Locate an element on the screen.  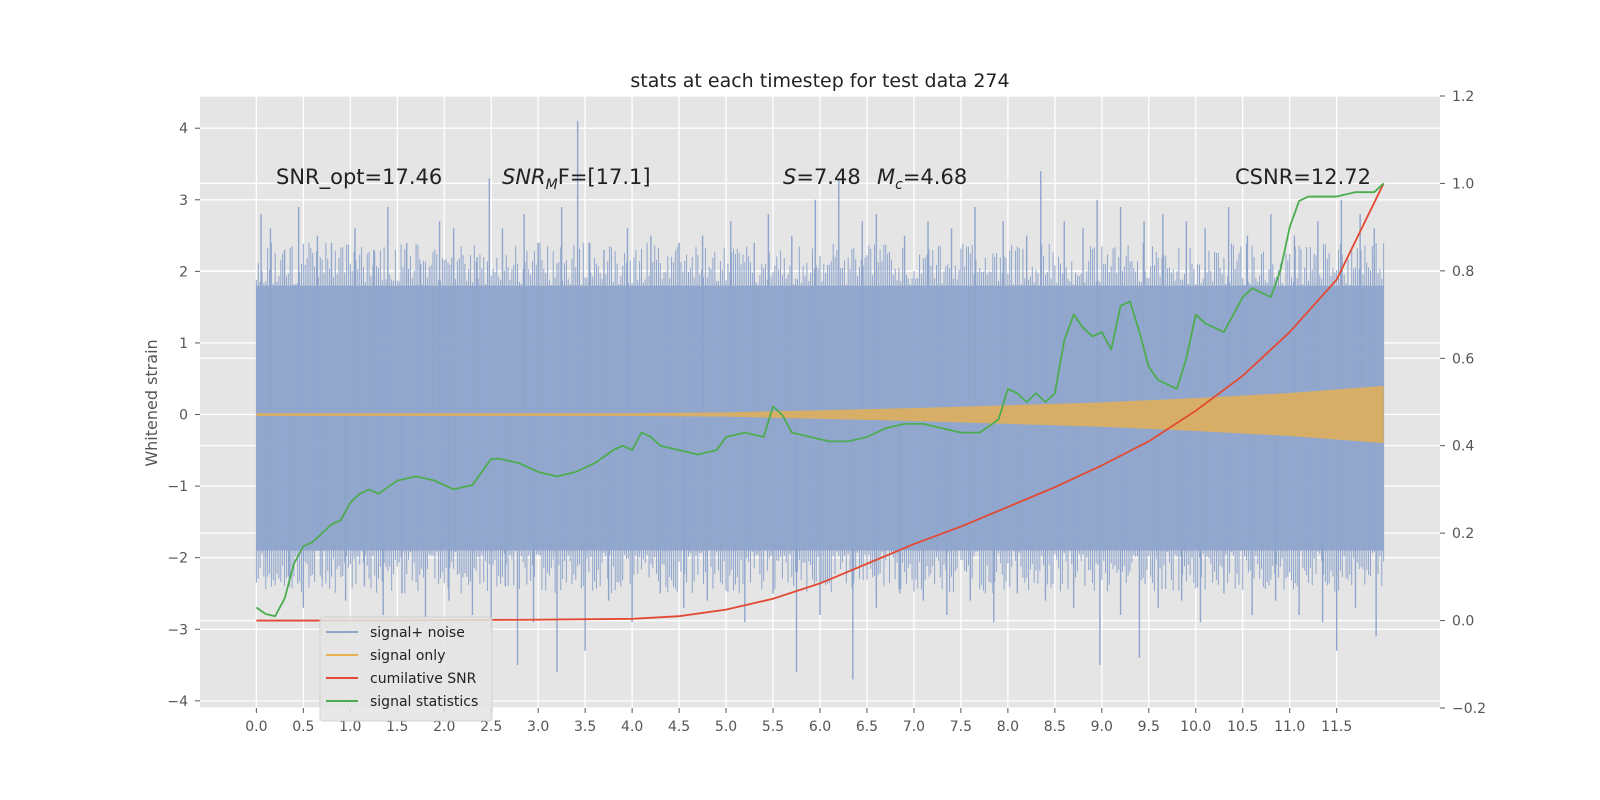
y2-tick-label: 0.8 is located at coordinates (1463, 272).